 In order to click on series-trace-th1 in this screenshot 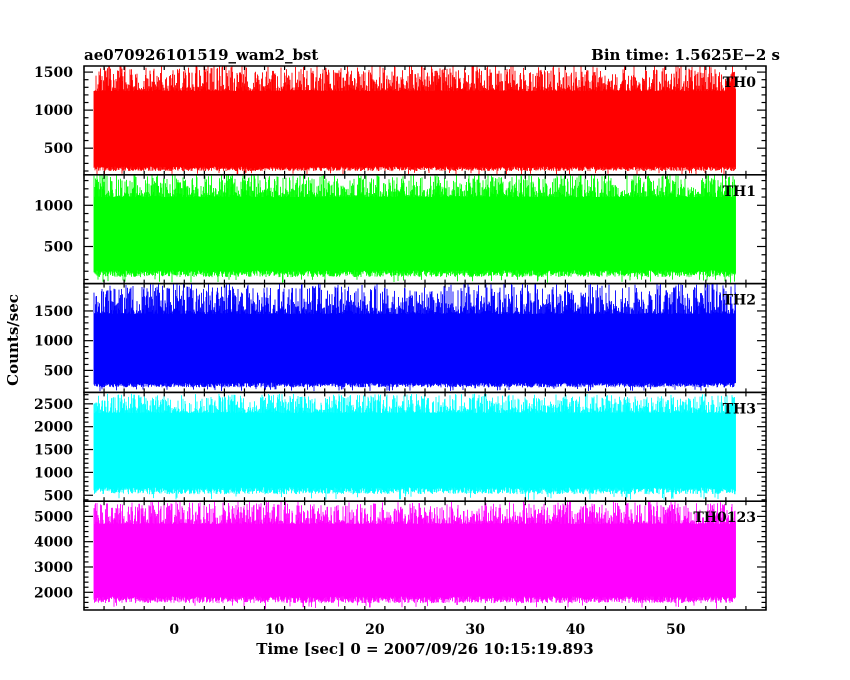, I will do `click(414, 228)`.